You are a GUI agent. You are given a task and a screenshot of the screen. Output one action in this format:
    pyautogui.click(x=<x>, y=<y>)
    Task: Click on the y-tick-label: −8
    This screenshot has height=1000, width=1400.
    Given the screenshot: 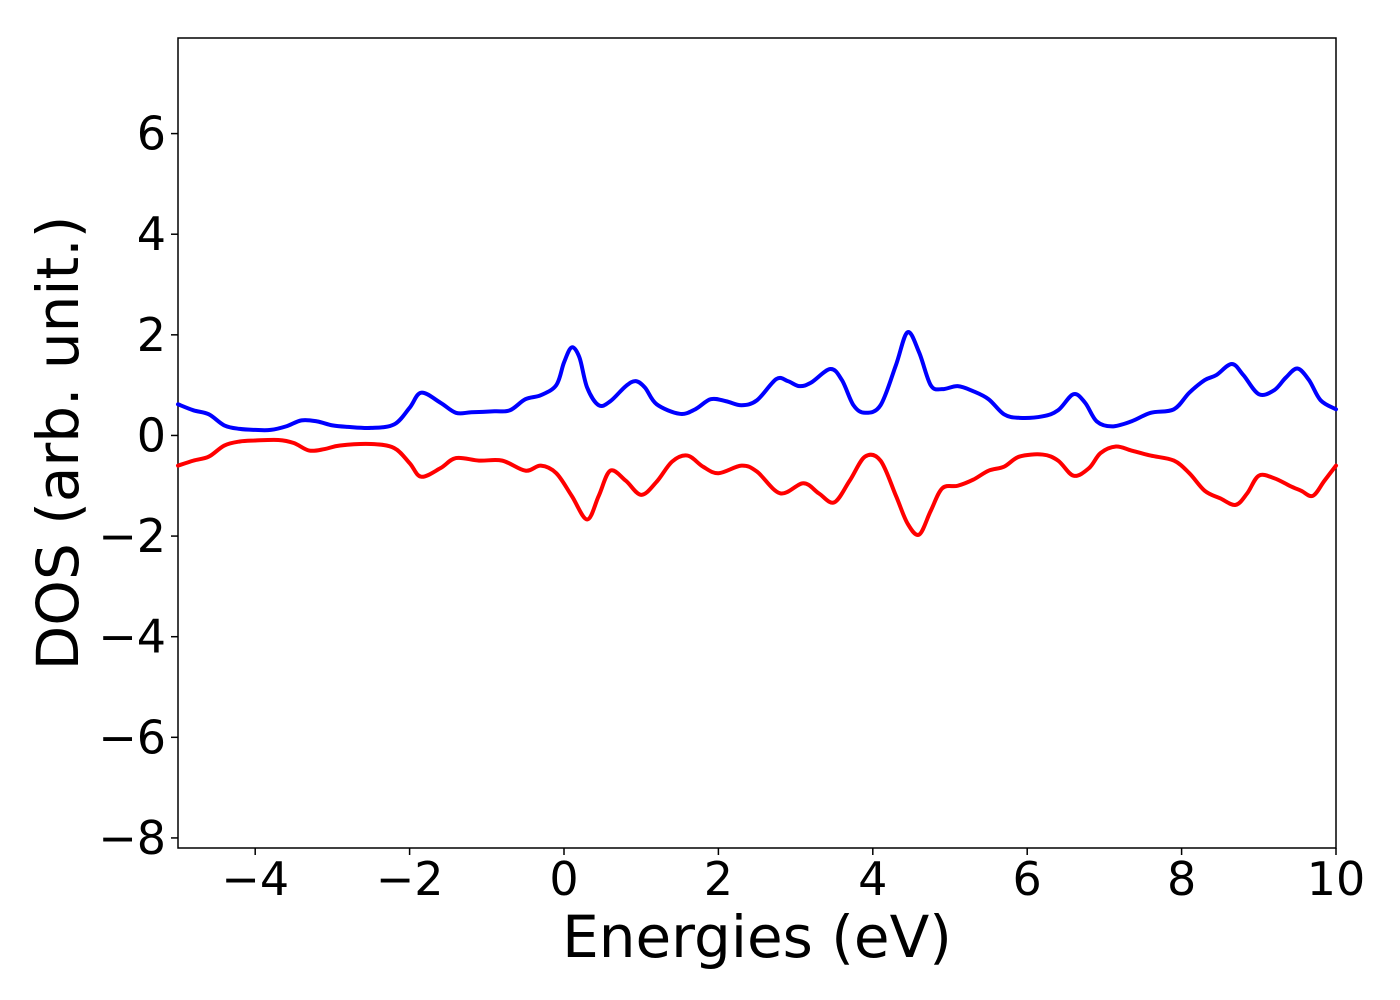 What is the action you would take?
    pyautogui.click(x=132, y=838)
    